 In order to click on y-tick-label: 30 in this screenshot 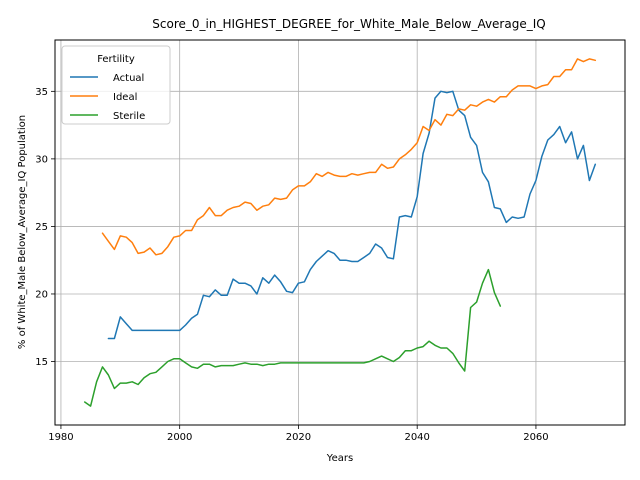, I will do `click(41, 159)`.